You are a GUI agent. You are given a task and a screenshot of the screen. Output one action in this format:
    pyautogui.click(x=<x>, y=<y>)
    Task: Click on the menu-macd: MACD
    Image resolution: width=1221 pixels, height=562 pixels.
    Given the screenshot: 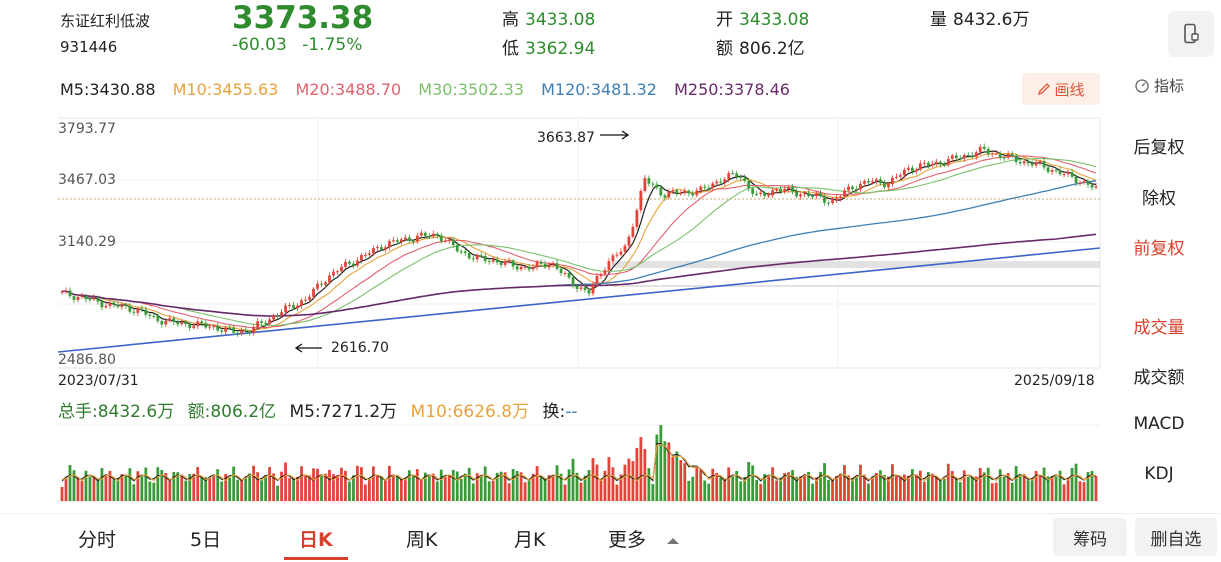 What is the action you would take?
    pyautogui.click(x=1159, y=424)
    